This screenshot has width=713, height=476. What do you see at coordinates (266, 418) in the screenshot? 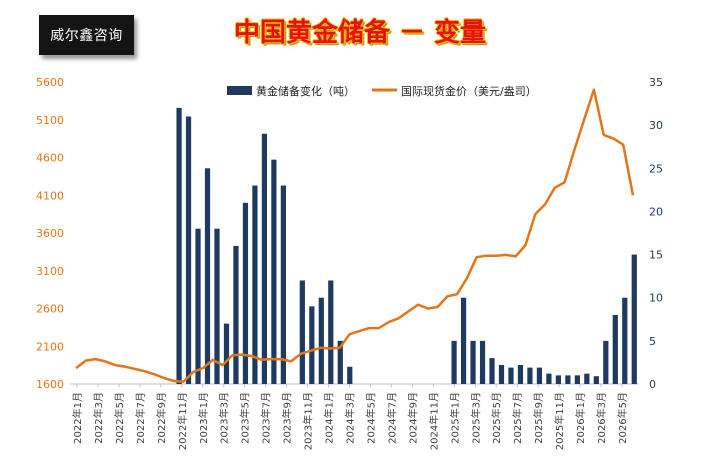
I see `x-tick-label: 2023年7月` at bounding box center [266, 418].